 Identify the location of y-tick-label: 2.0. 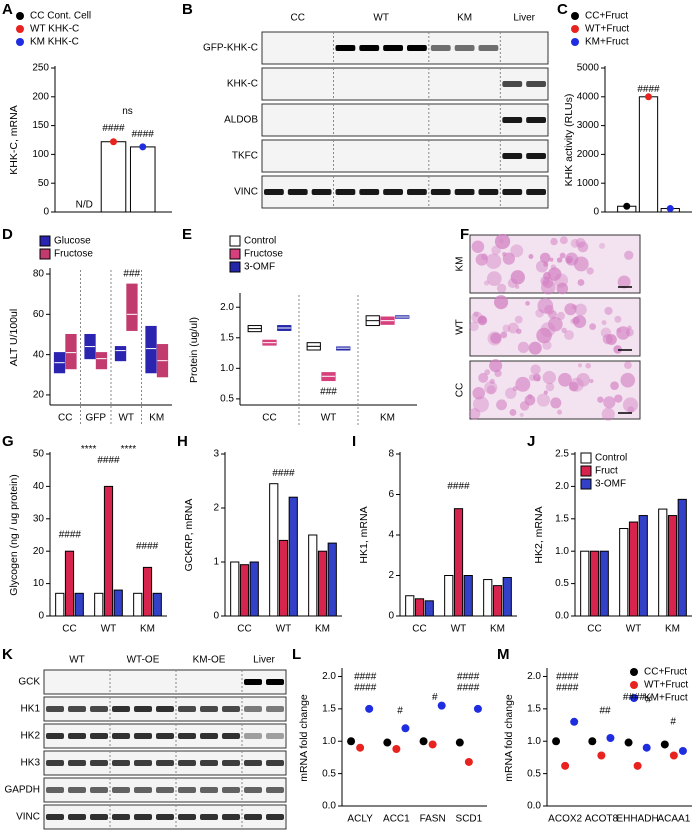
(329, 676).